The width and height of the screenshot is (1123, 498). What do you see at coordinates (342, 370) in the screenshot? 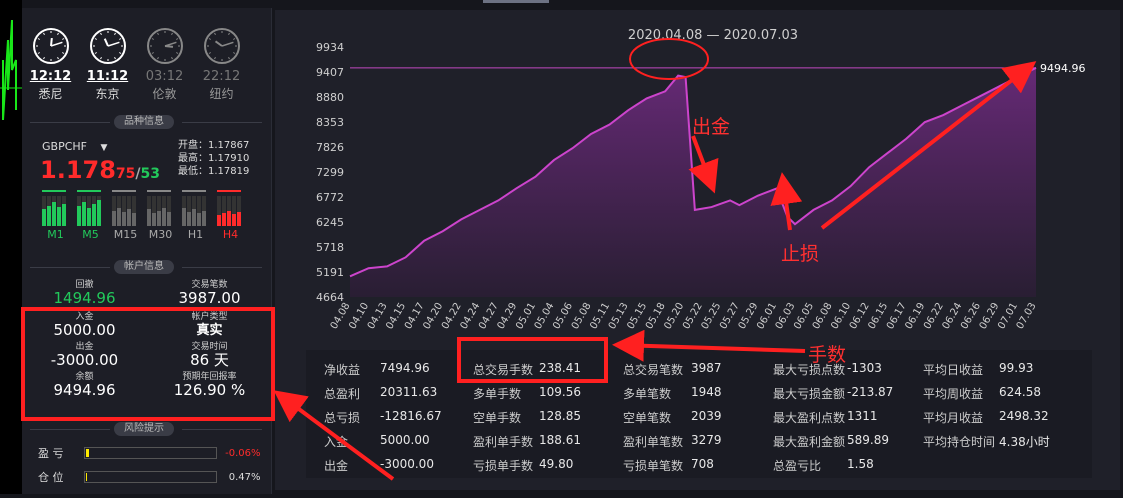
I see `stat-label: 净收益` at bounding box center [342, 370].